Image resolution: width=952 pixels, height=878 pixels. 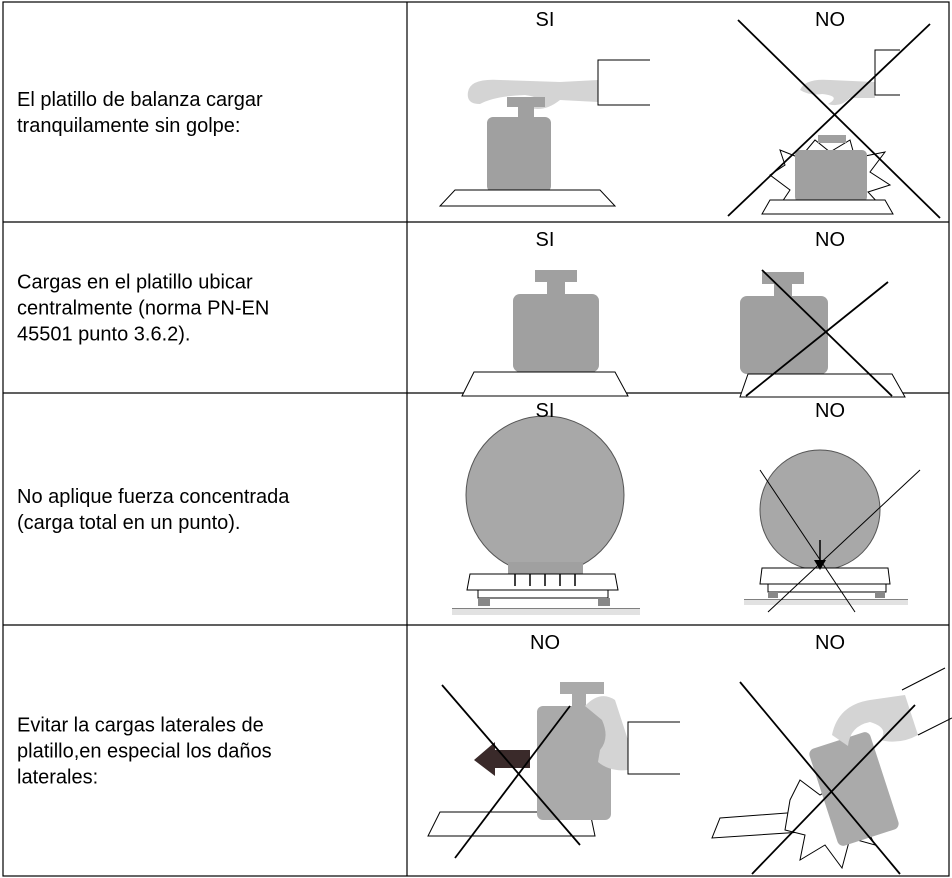 I want to click on row-text: tranquilamente sin golpe:, so click(x=128, y=126).